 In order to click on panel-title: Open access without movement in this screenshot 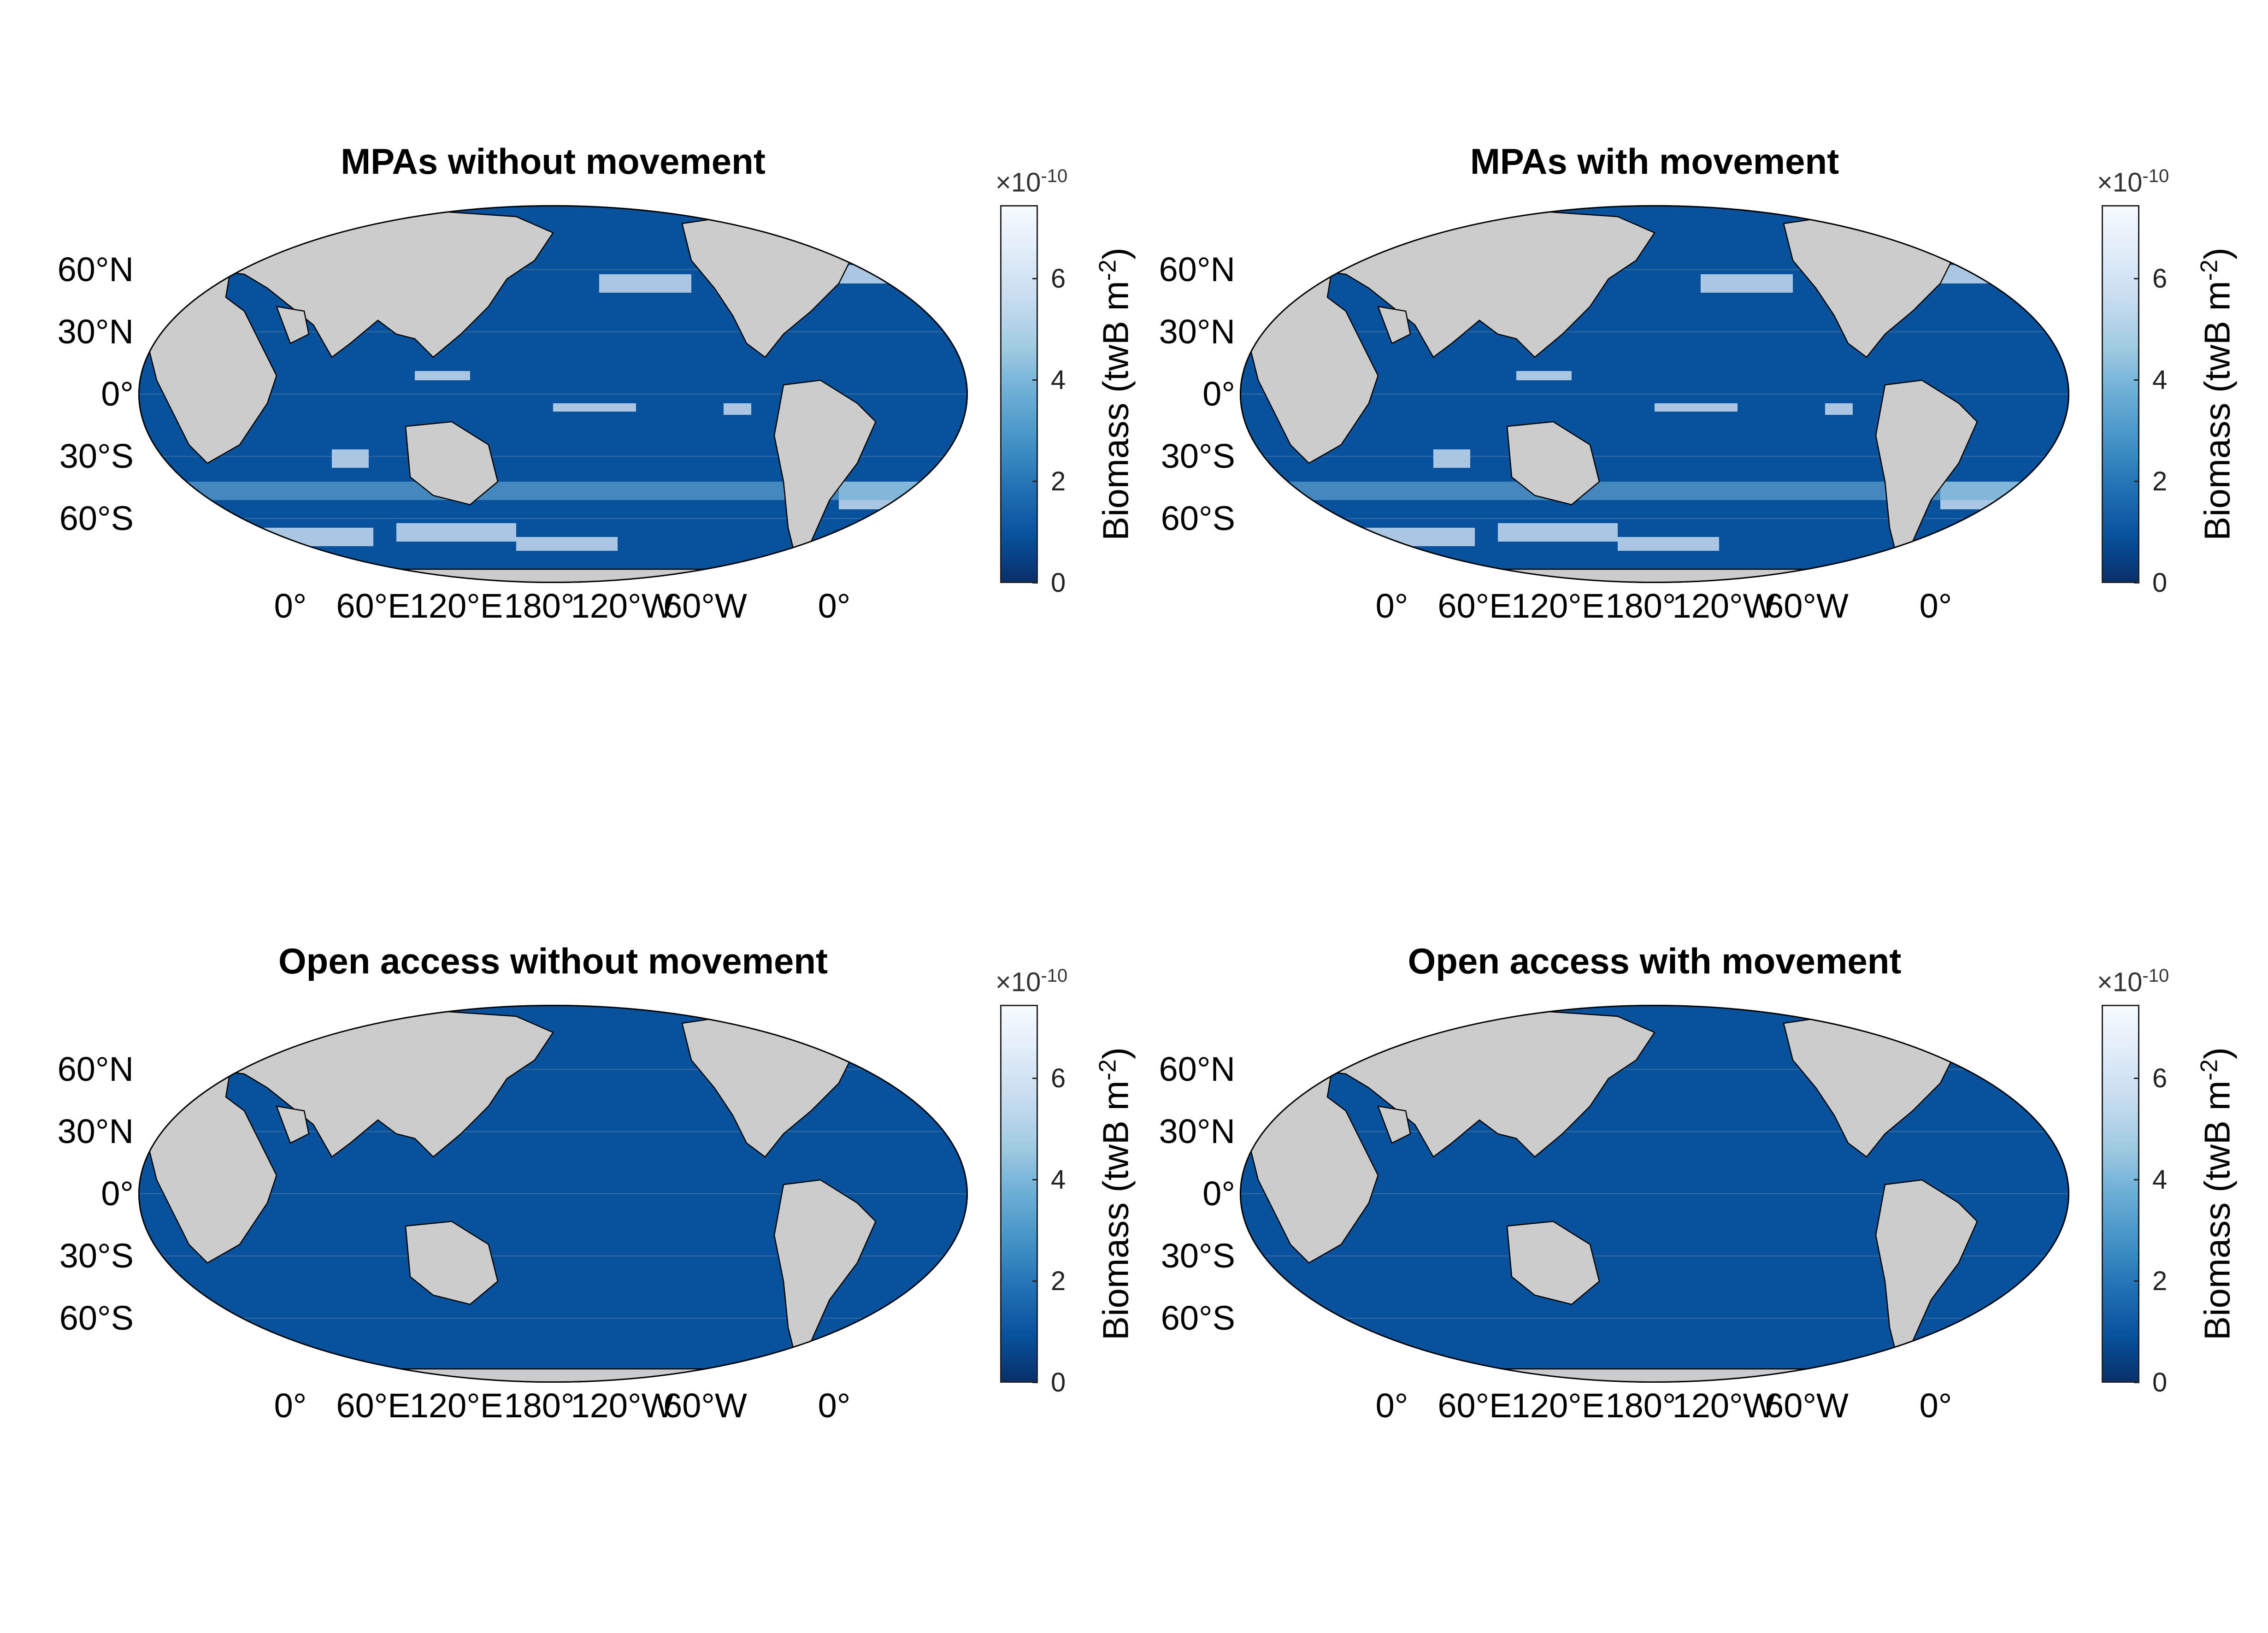, I will do `click(553, 961)`.